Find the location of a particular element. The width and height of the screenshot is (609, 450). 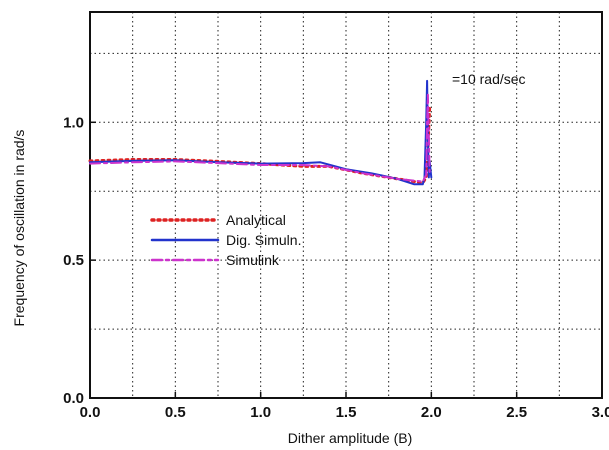

legend: Analytical Dig. Simuln. Simulink is located at coordinates (225, 240).